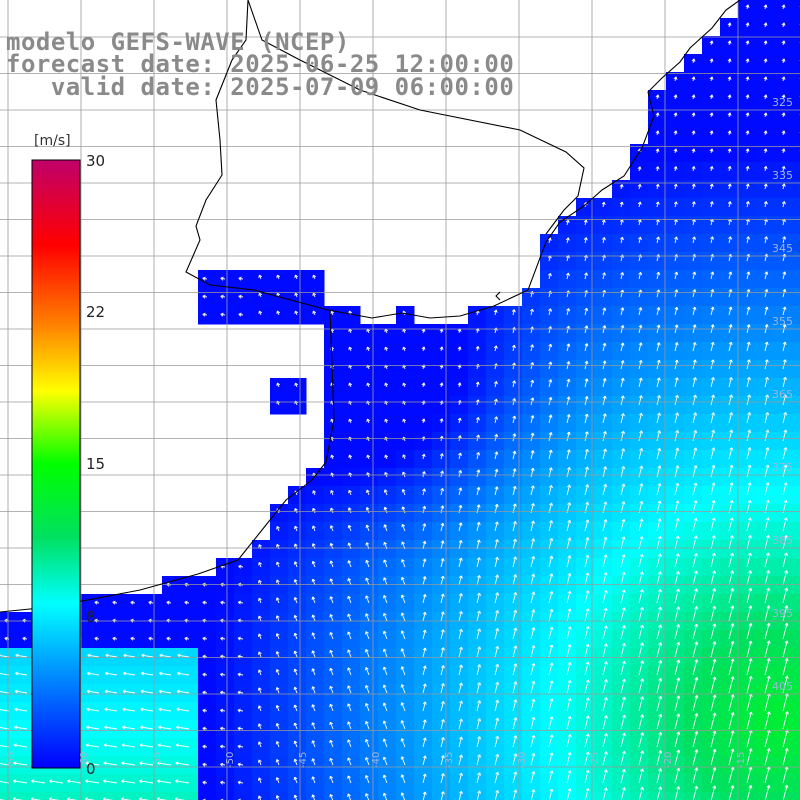  Describe the element at coordinates (668, 760) in the screenshot. I see `longitude-label: -20` at that location.